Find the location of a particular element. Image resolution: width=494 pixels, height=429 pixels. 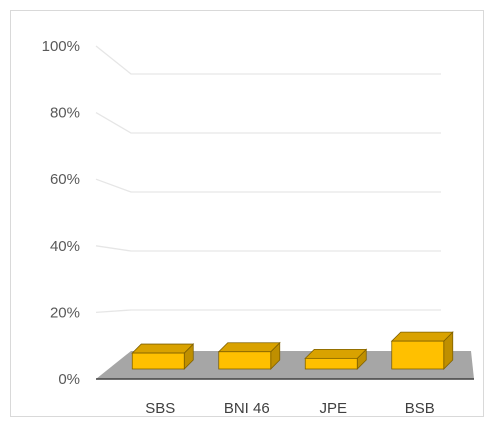

bars is located at coordinates (292, 350).